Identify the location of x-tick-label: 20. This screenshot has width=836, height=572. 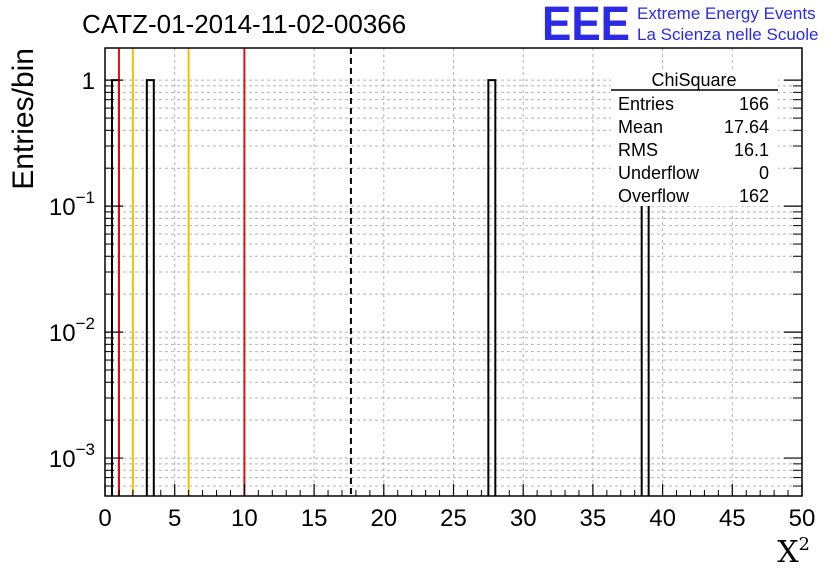
(383, 518).